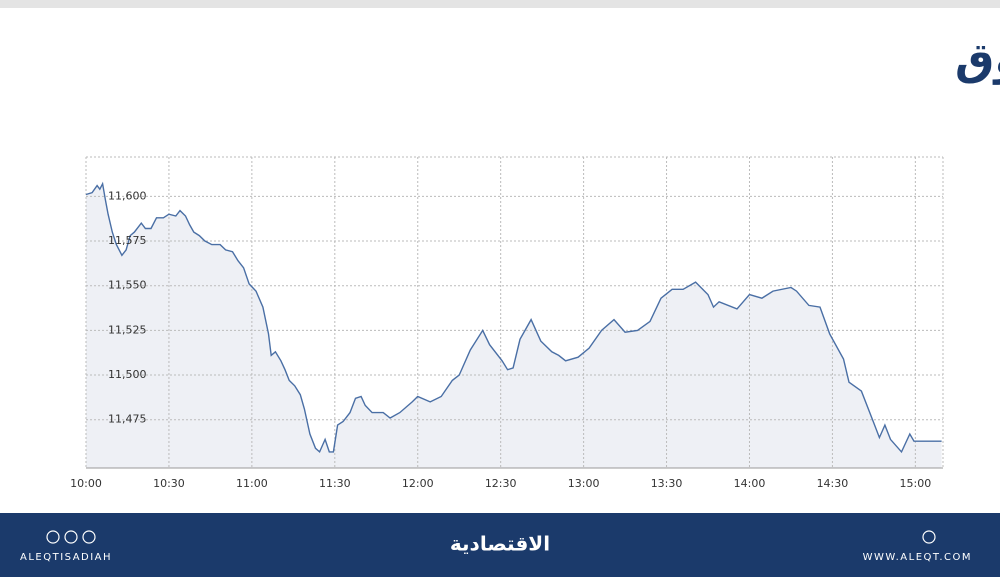 This screenshot has height=581, width=1000. I want to click on y-tick-label: 11,600, so click(127, 195).